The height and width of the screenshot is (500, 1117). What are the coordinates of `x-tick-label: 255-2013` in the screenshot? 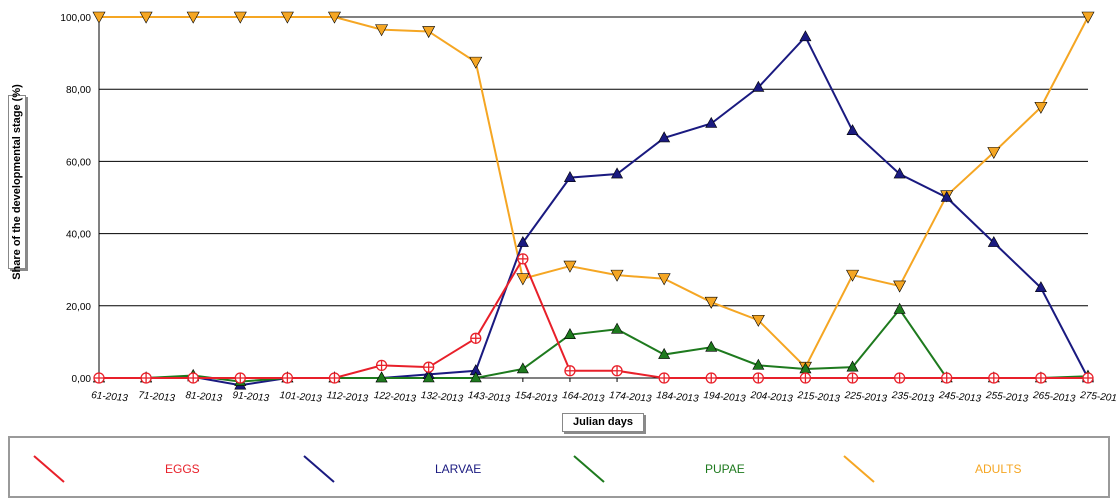 It's located at (1007, 397).